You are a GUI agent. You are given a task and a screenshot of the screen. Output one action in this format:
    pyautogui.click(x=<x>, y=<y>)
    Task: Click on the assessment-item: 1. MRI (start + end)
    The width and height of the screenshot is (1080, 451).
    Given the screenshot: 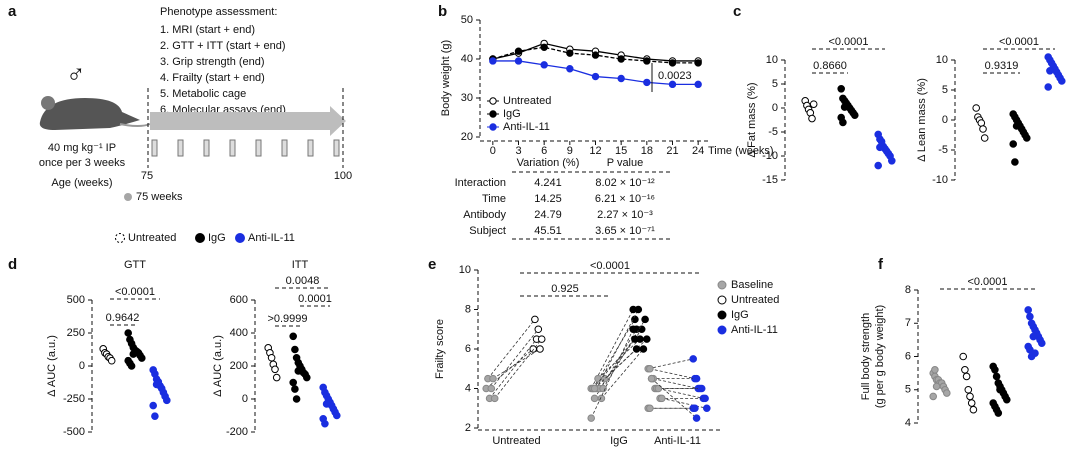 What is the action you would take?
    pyautogui.click(x=207, y=30)
    